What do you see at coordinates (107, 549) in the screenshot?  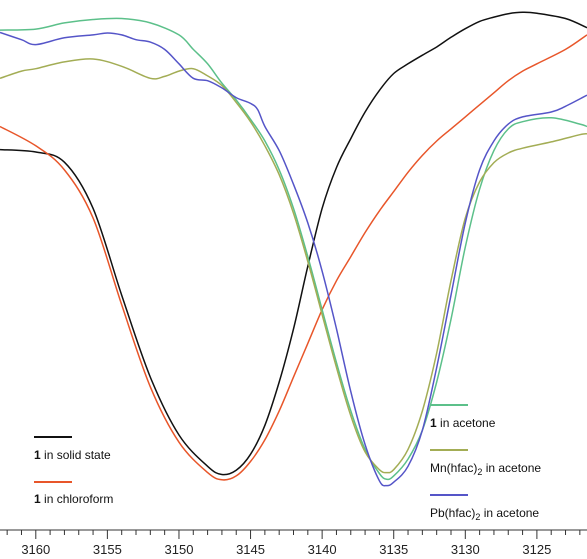 I see `x-tick-label: 3155` at bounding box center [107, 549].